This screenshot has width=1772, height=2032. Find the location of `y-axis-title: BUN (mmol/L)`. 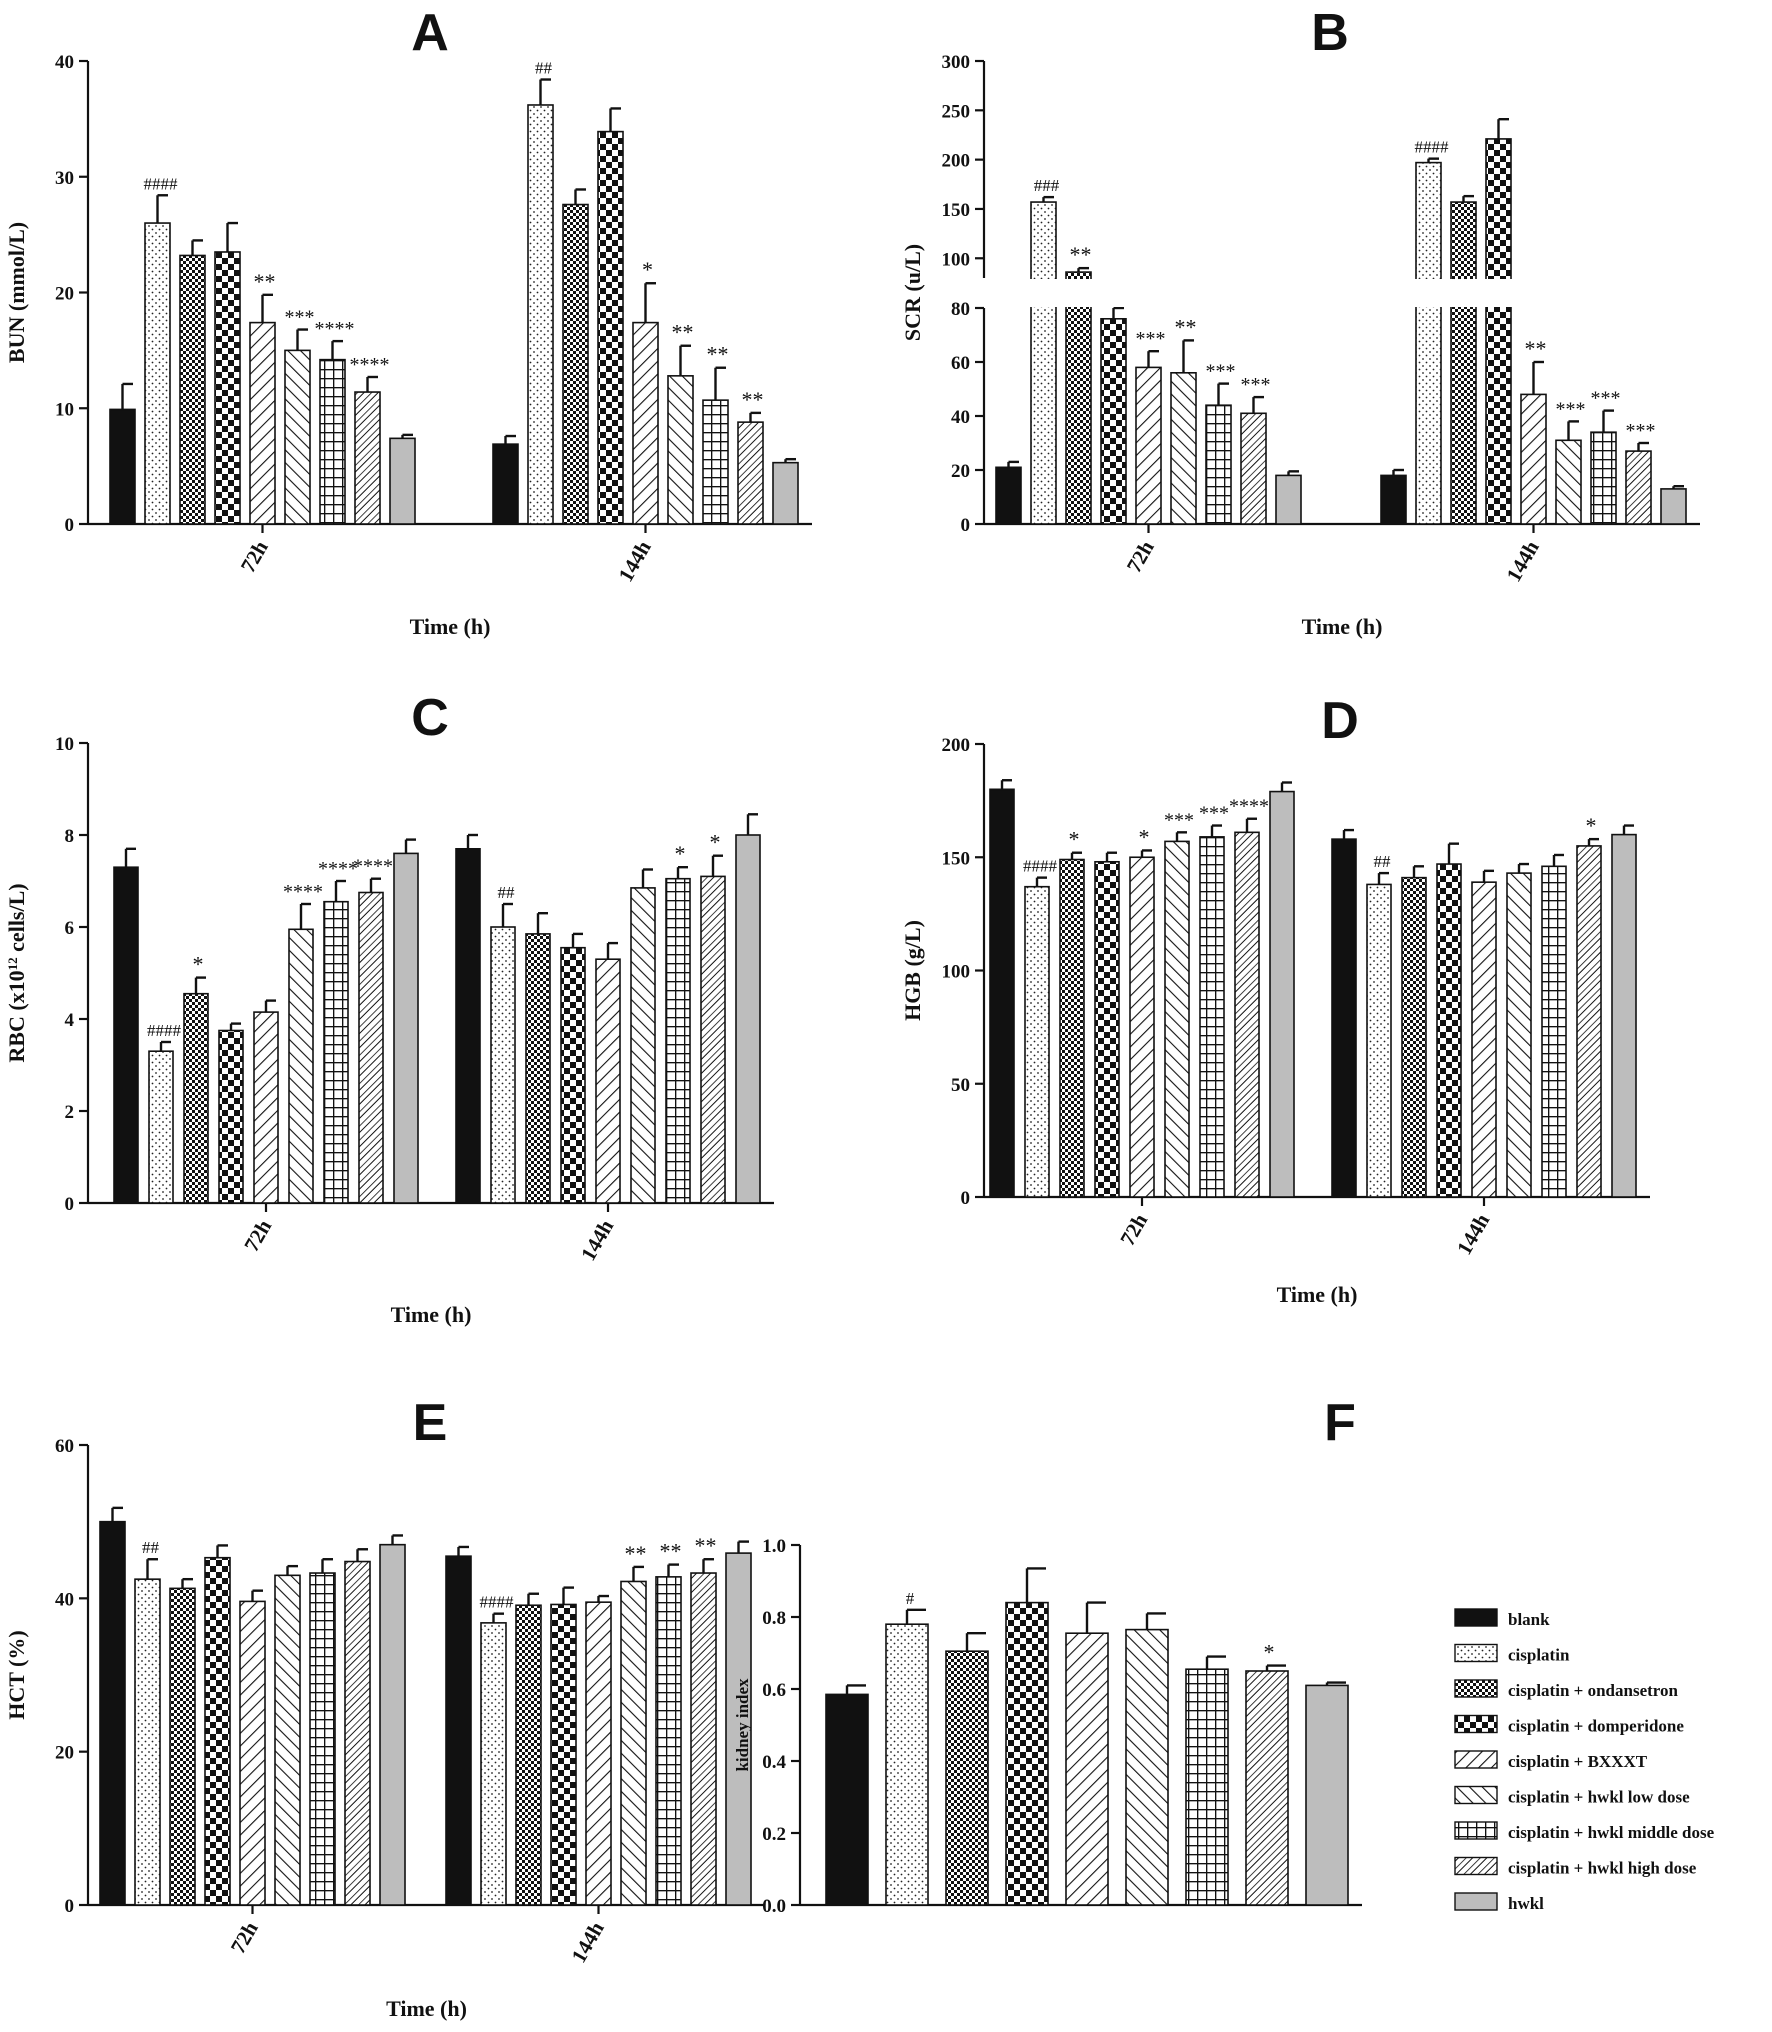

y-axis-title: BUN (mmol/L) is located at coordinates (16, 292).